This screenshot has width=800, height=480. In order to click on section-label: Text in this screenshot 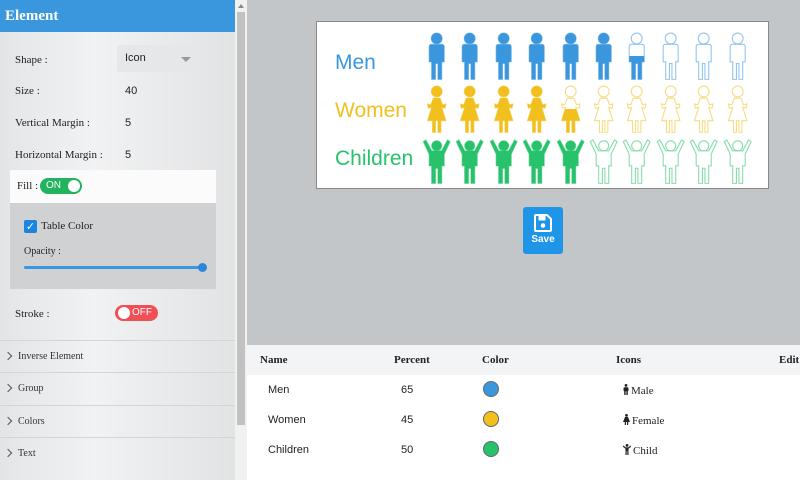, I will do `click(27, 453)`.